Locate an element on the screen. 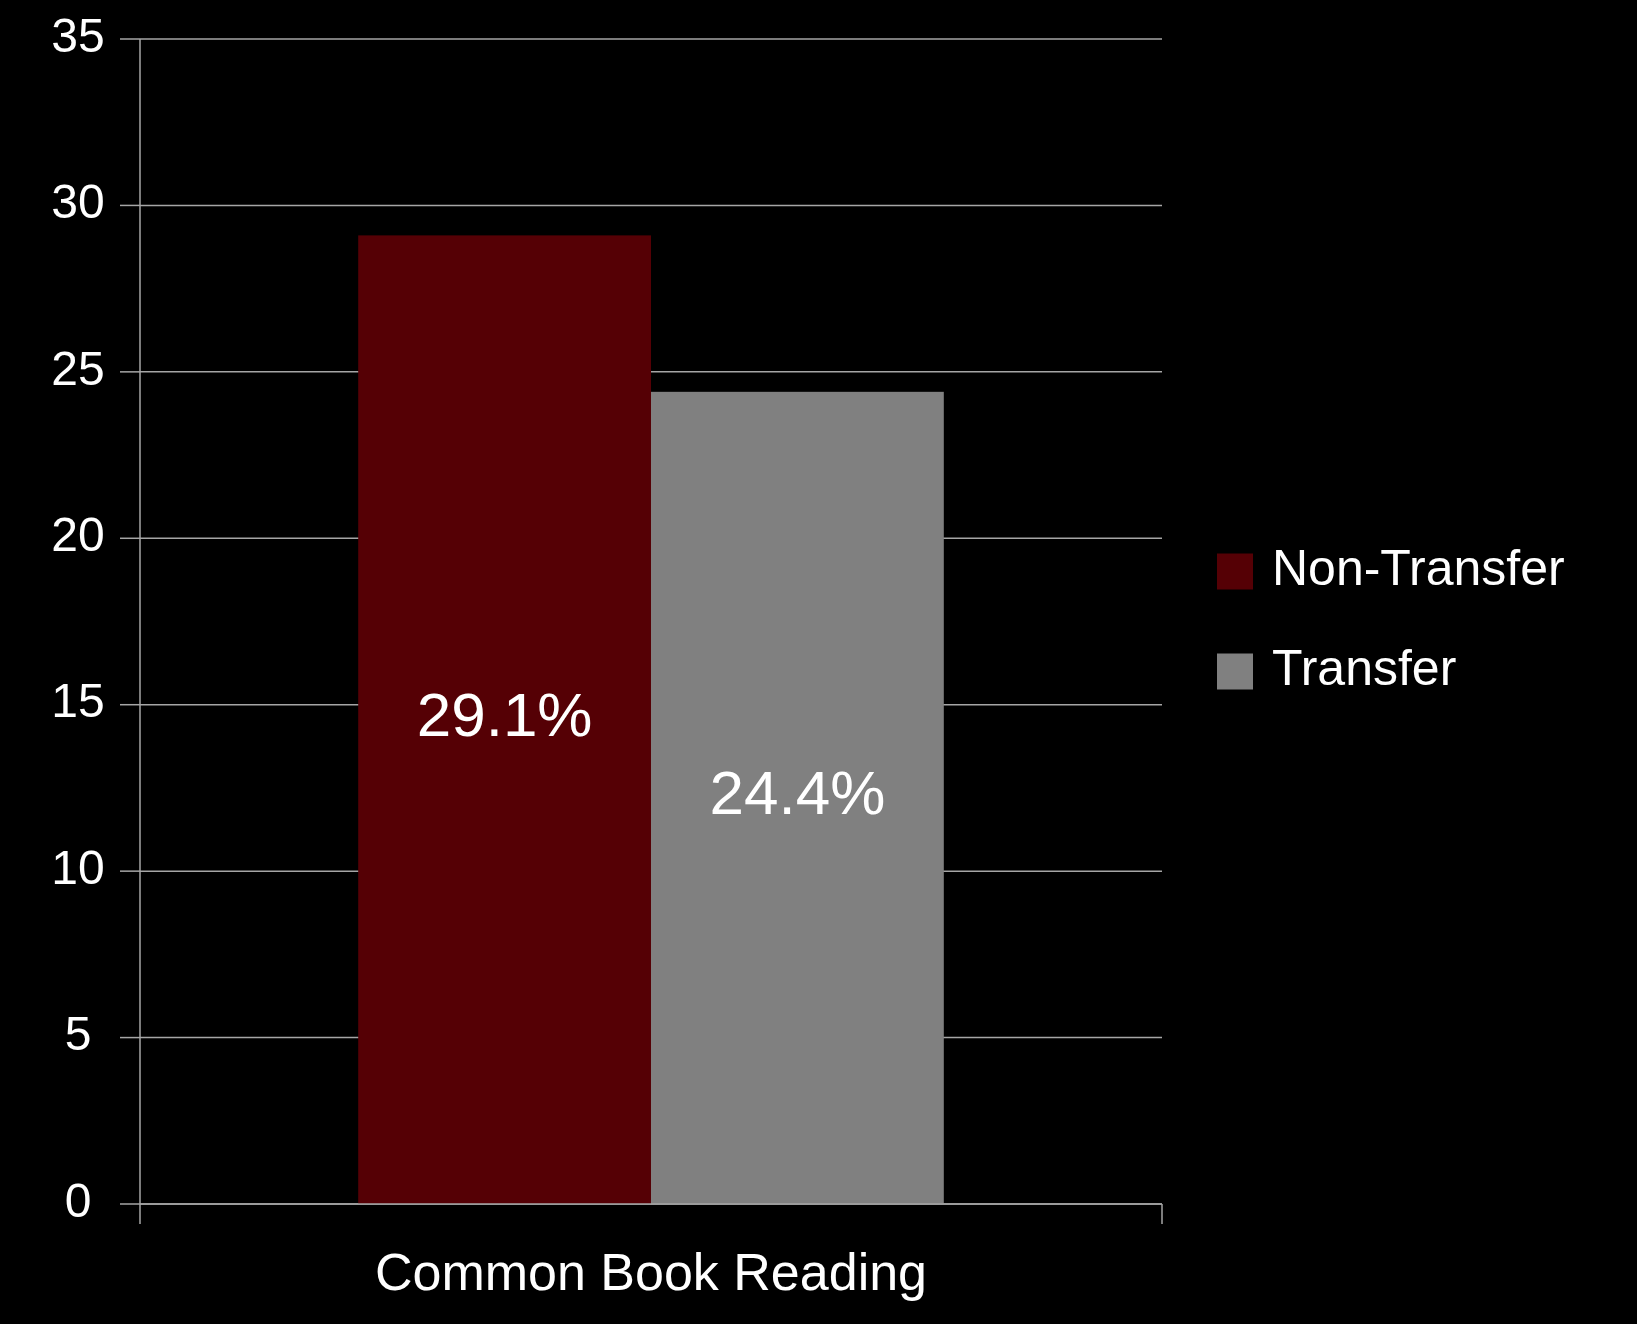  y-tick-label: 10 is located at coordinates (78, 867).